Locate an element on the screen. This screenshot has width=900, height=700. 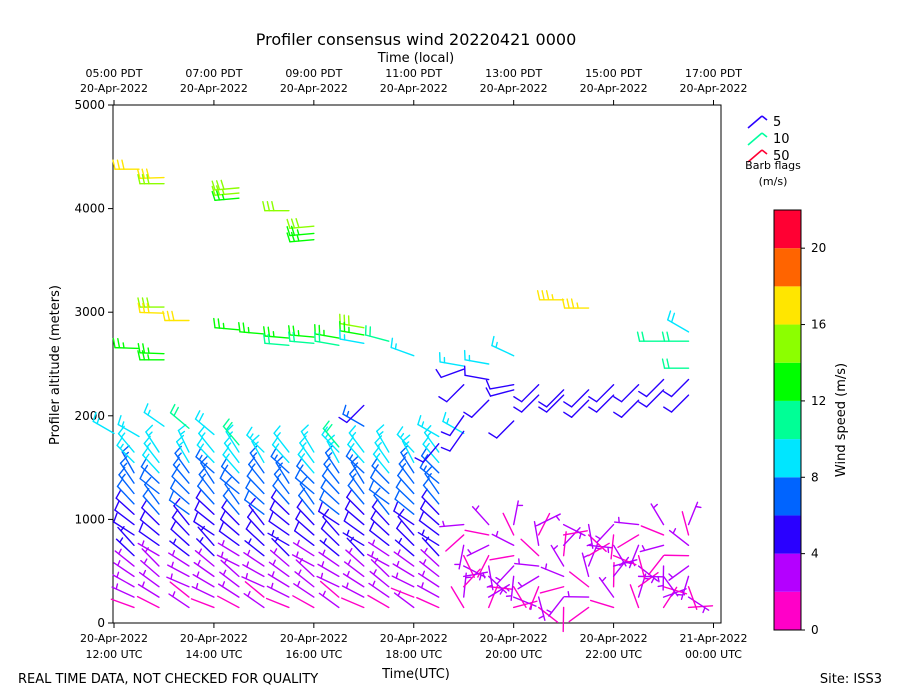
top-tick-date: 20-Apr-2022 is located at coordinates (713, 88).